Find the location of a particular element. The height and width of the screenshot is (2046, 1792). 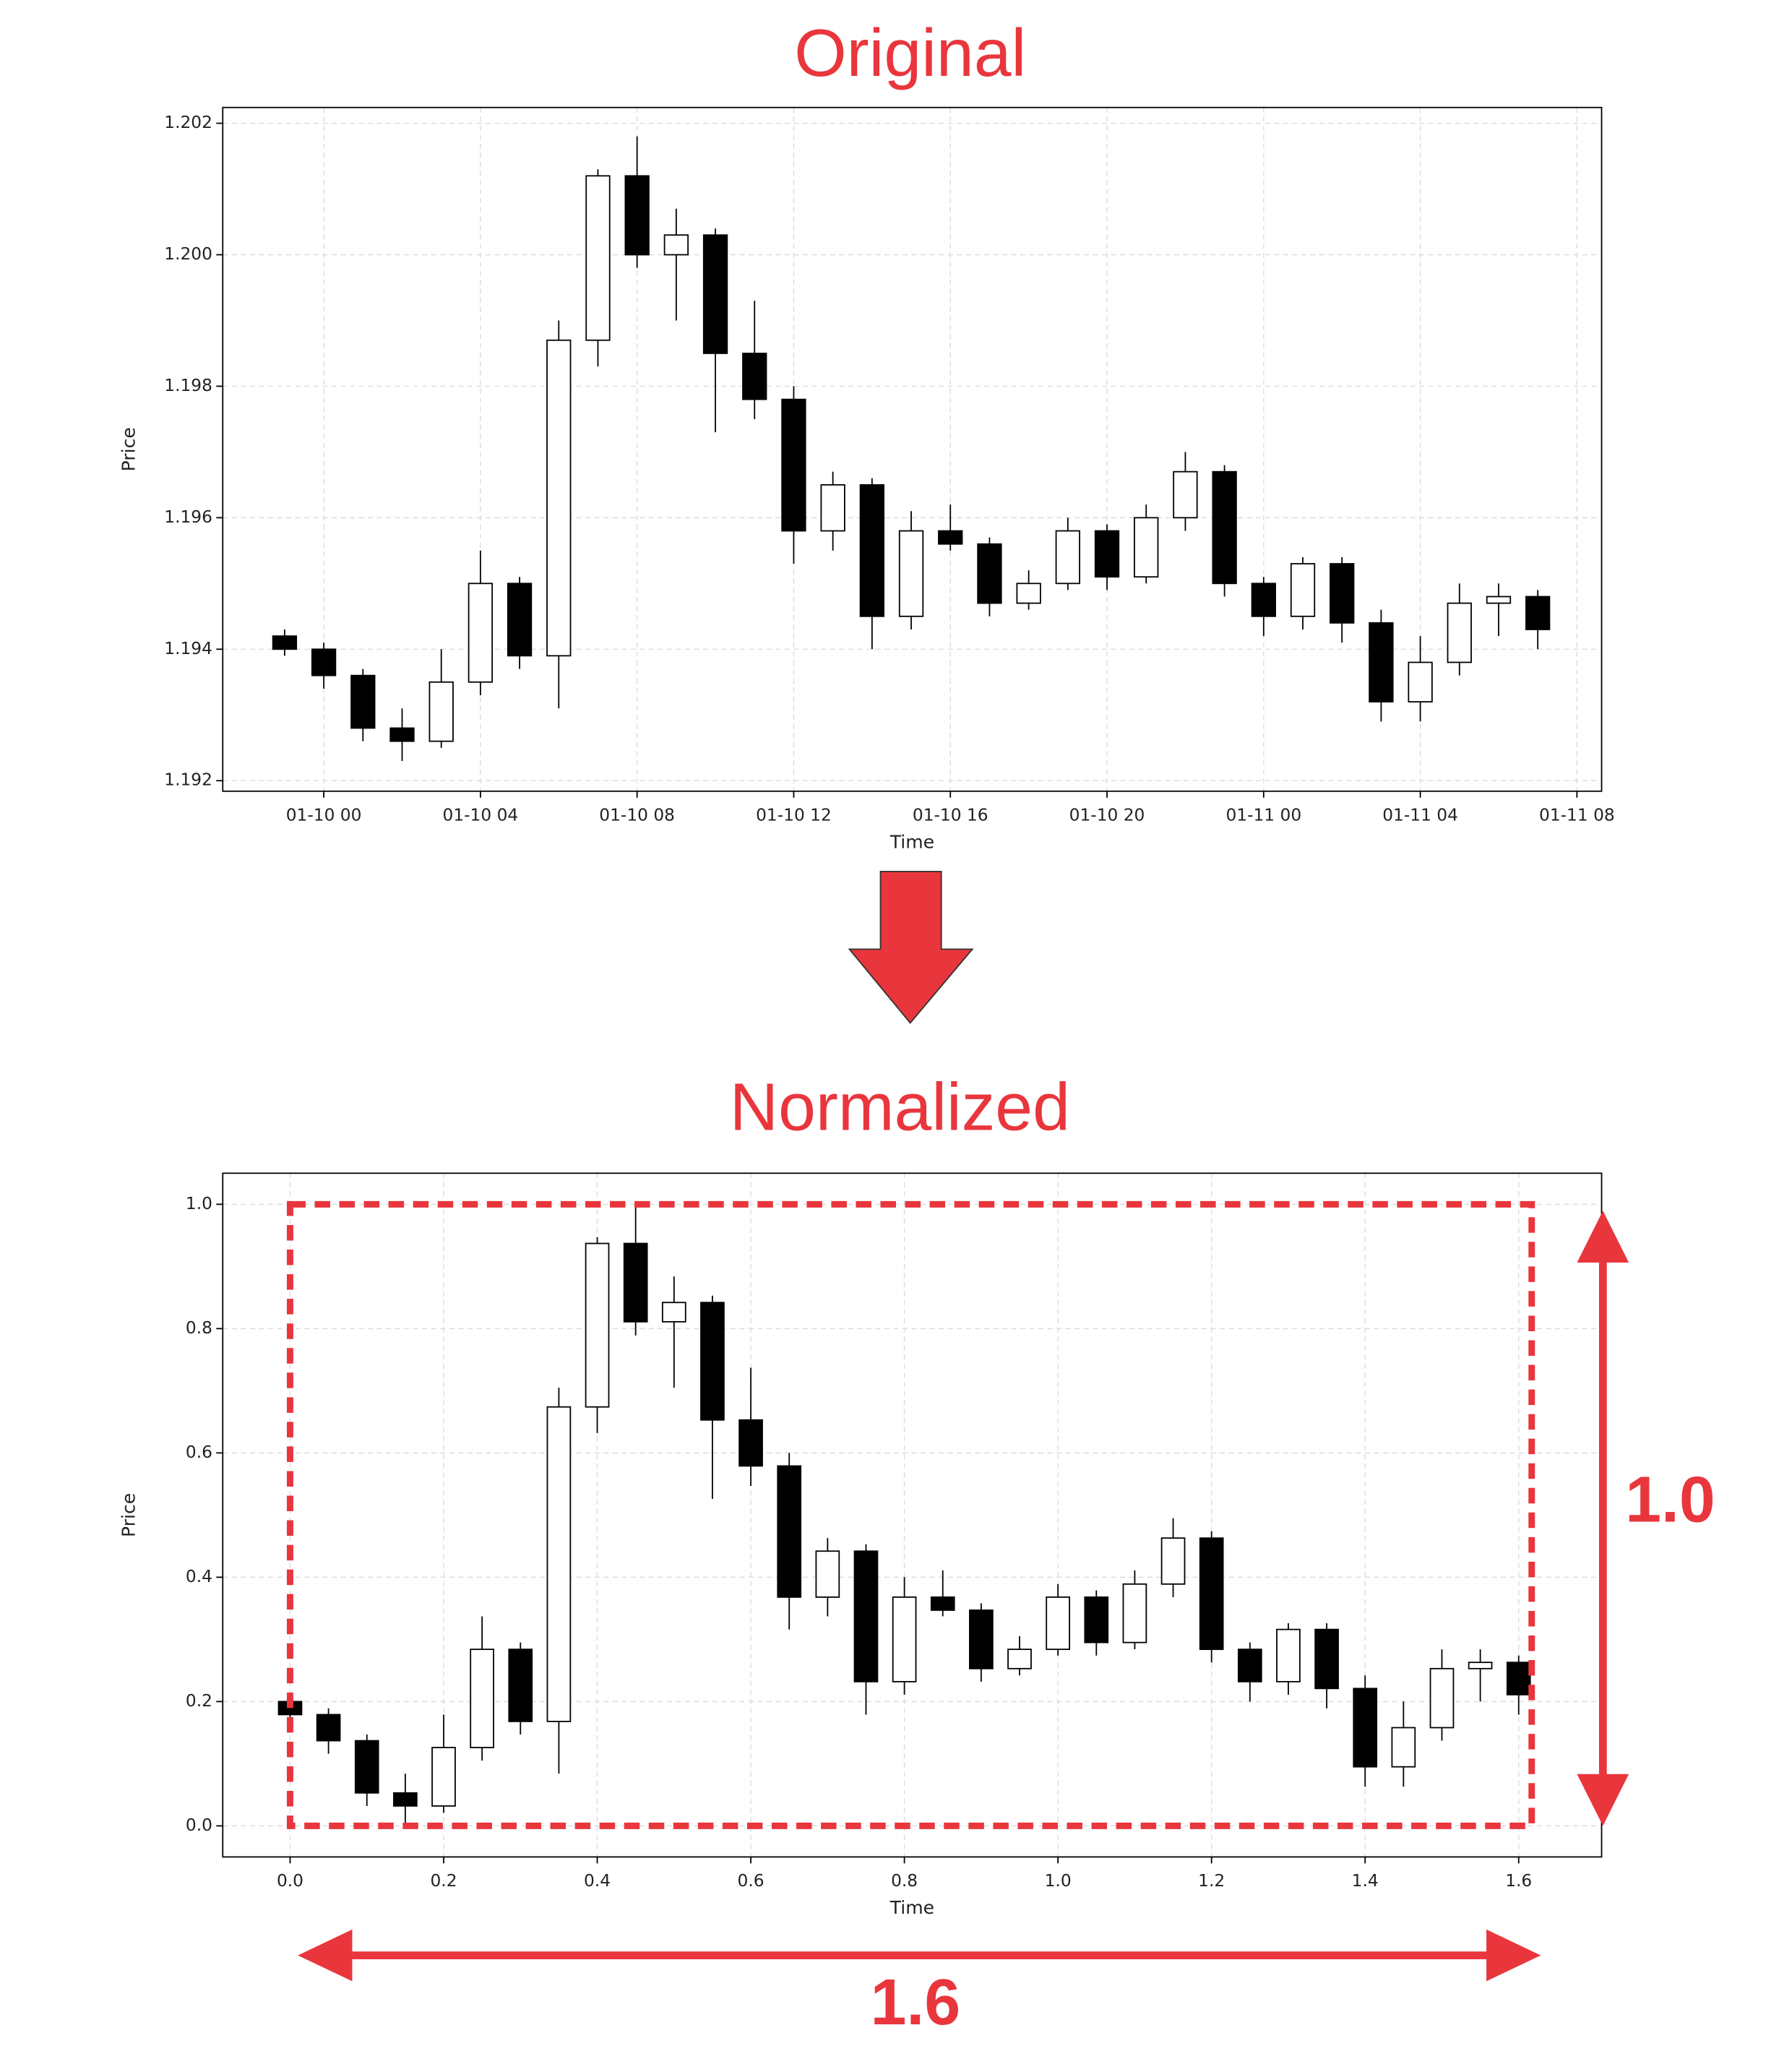

y-tick-label: 1.202 is located at coordinates (188, 122).